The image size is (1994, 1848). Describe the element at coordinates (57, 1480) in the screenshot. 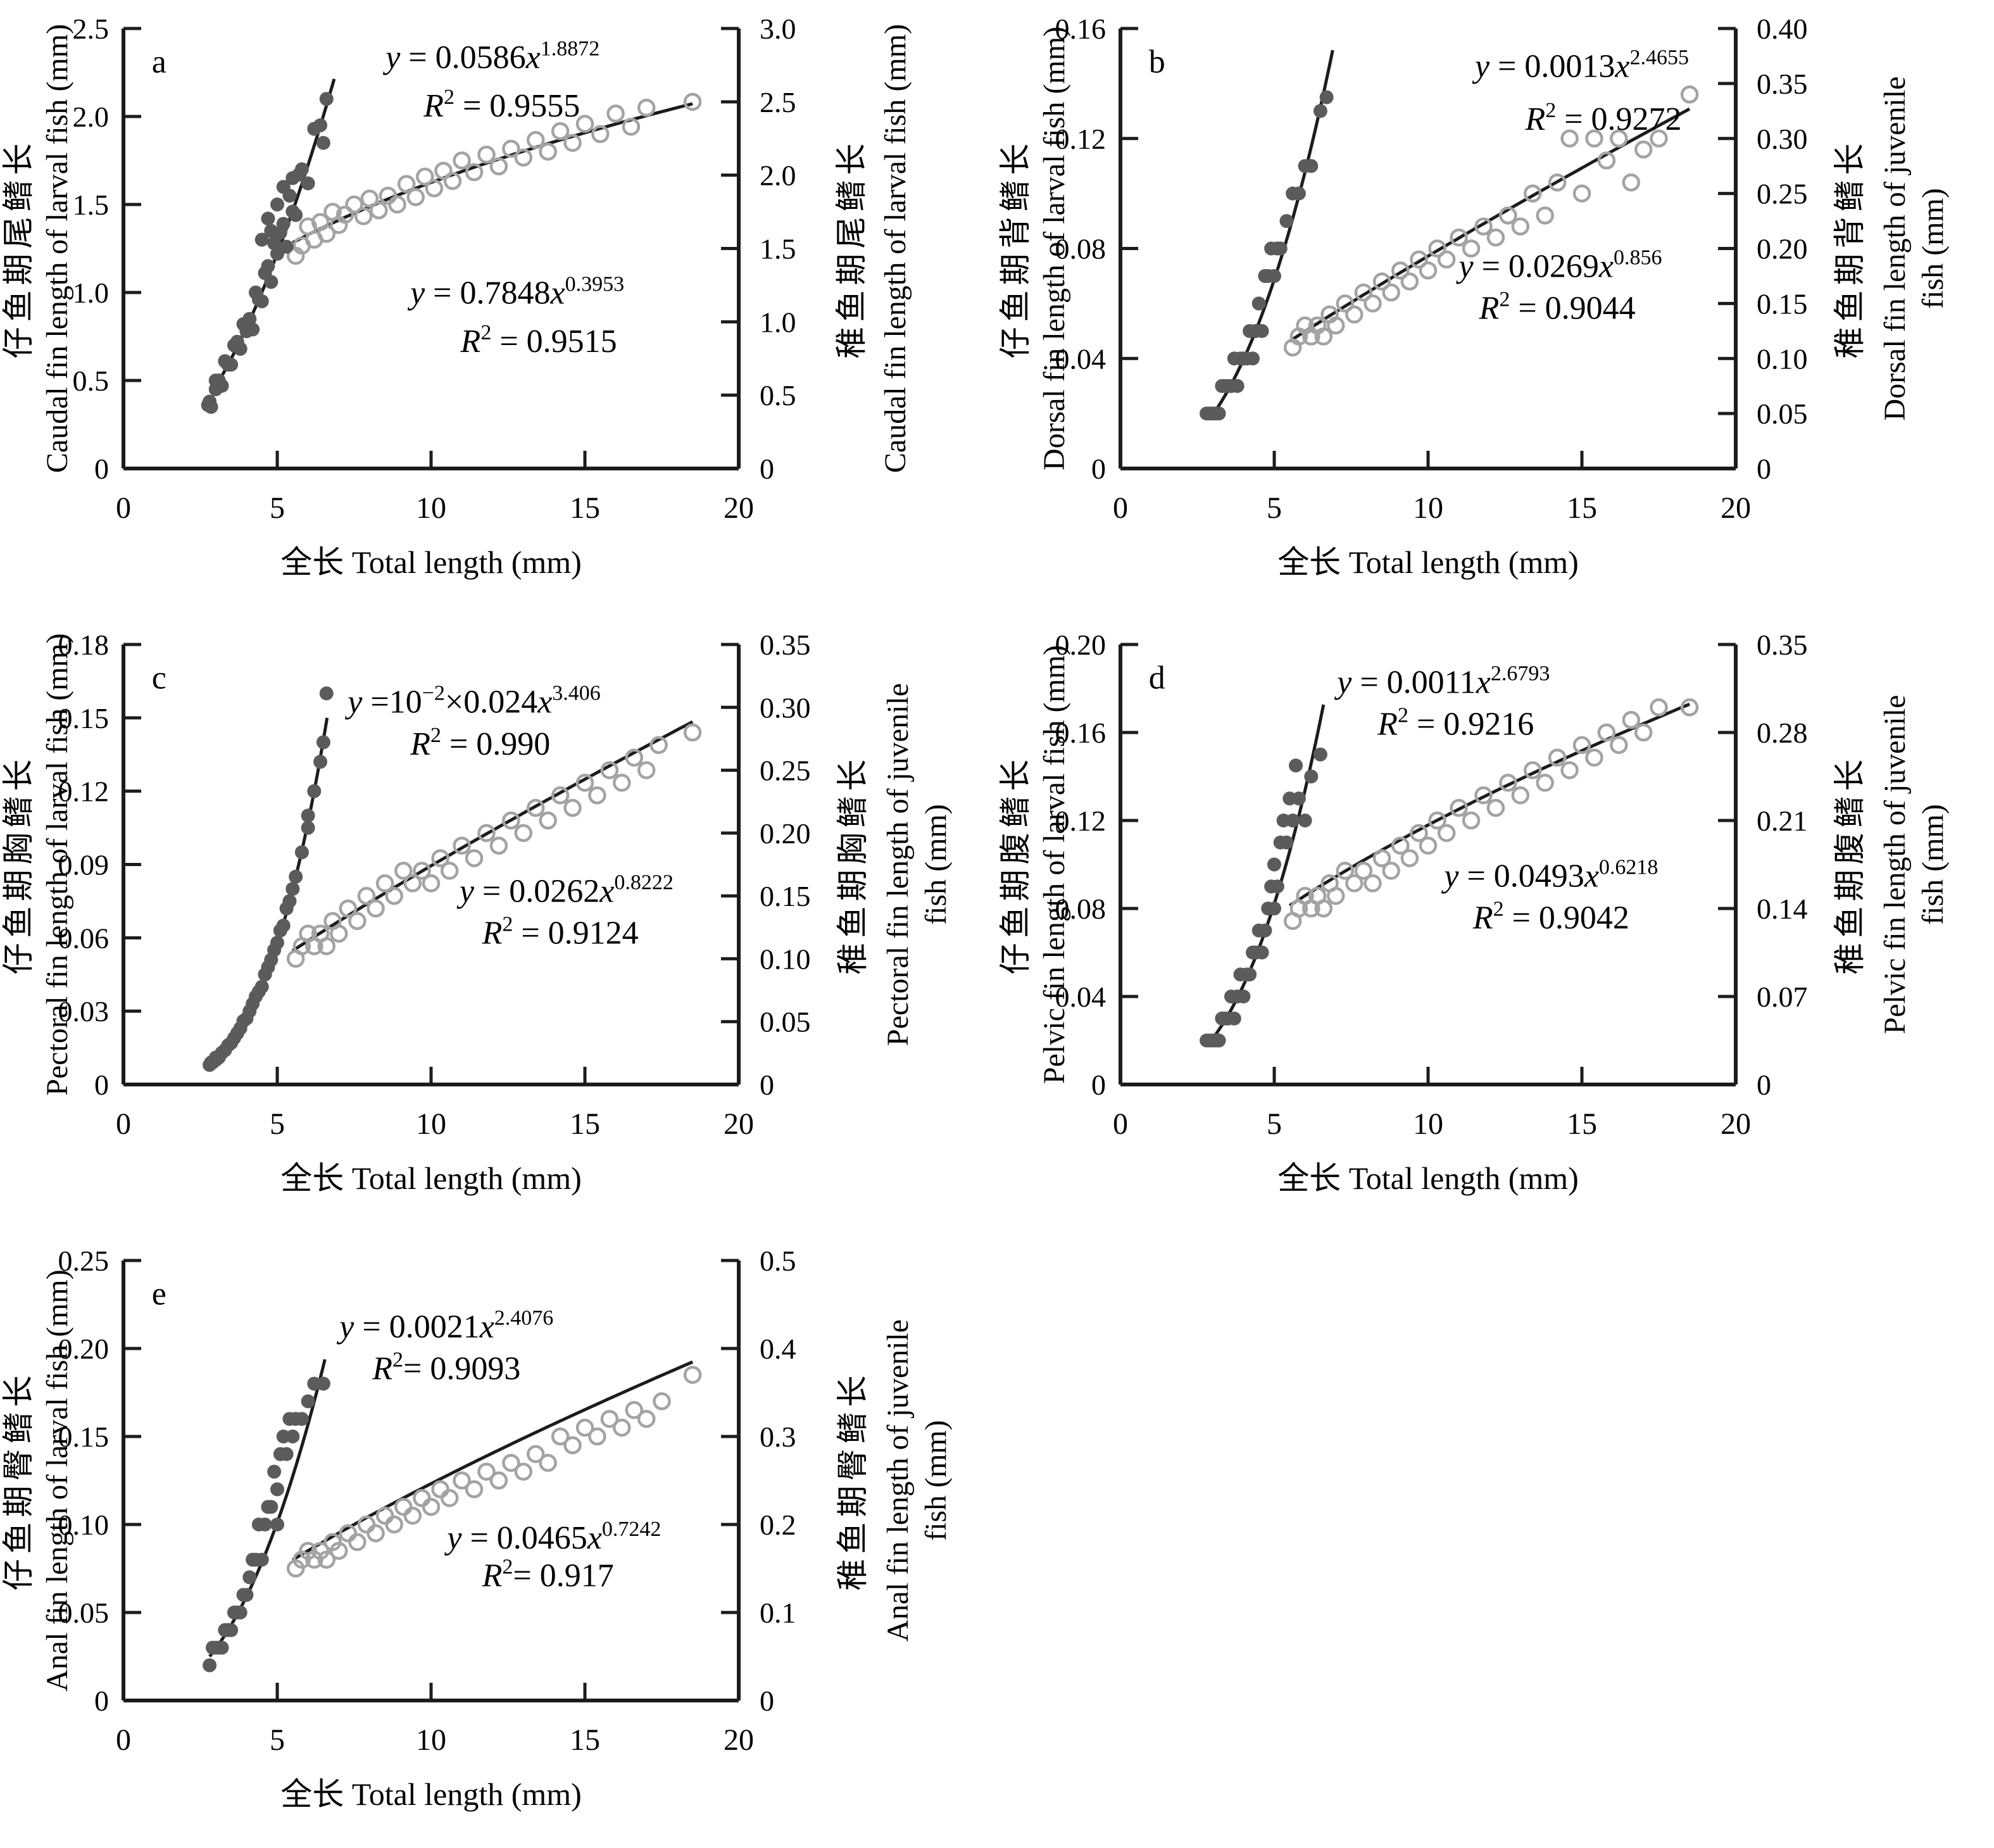

I see `left-axis-label-en: Anal fin length of larval fish (mm)` at that location.